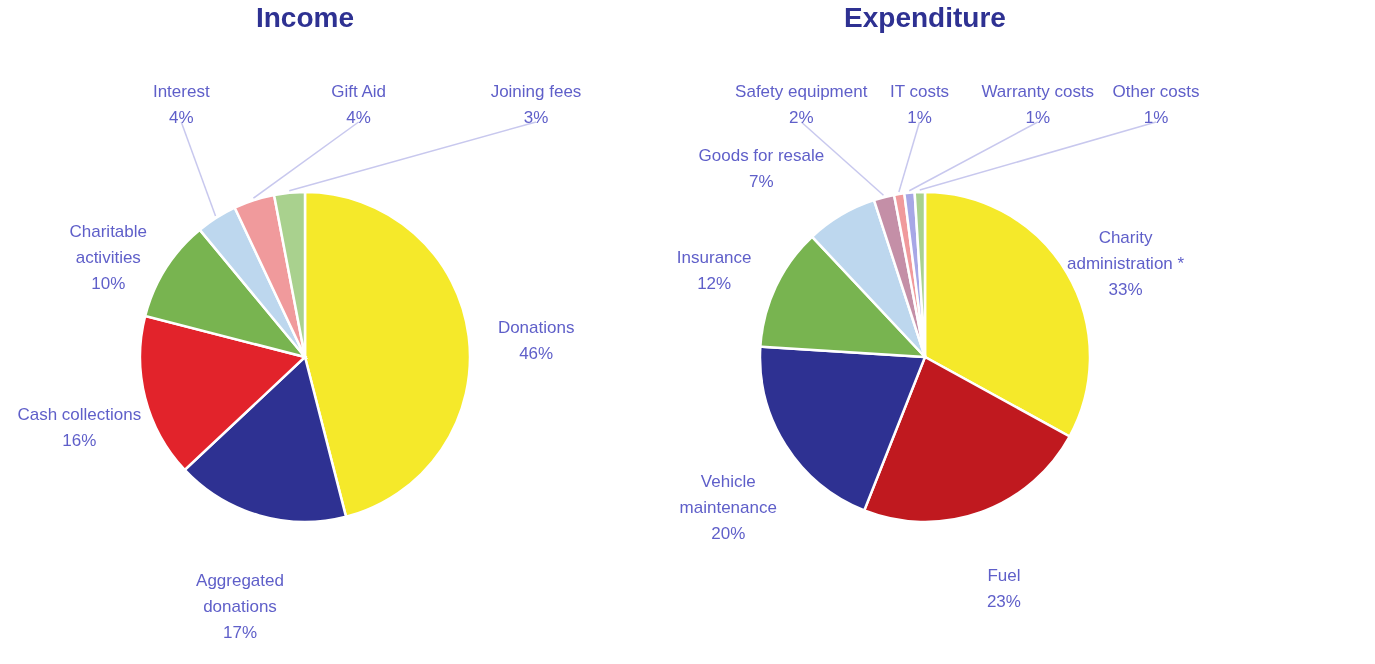 This screenshot has width=1375, height=664. I want to click on slice-label: Insurance, so click(714, 257).